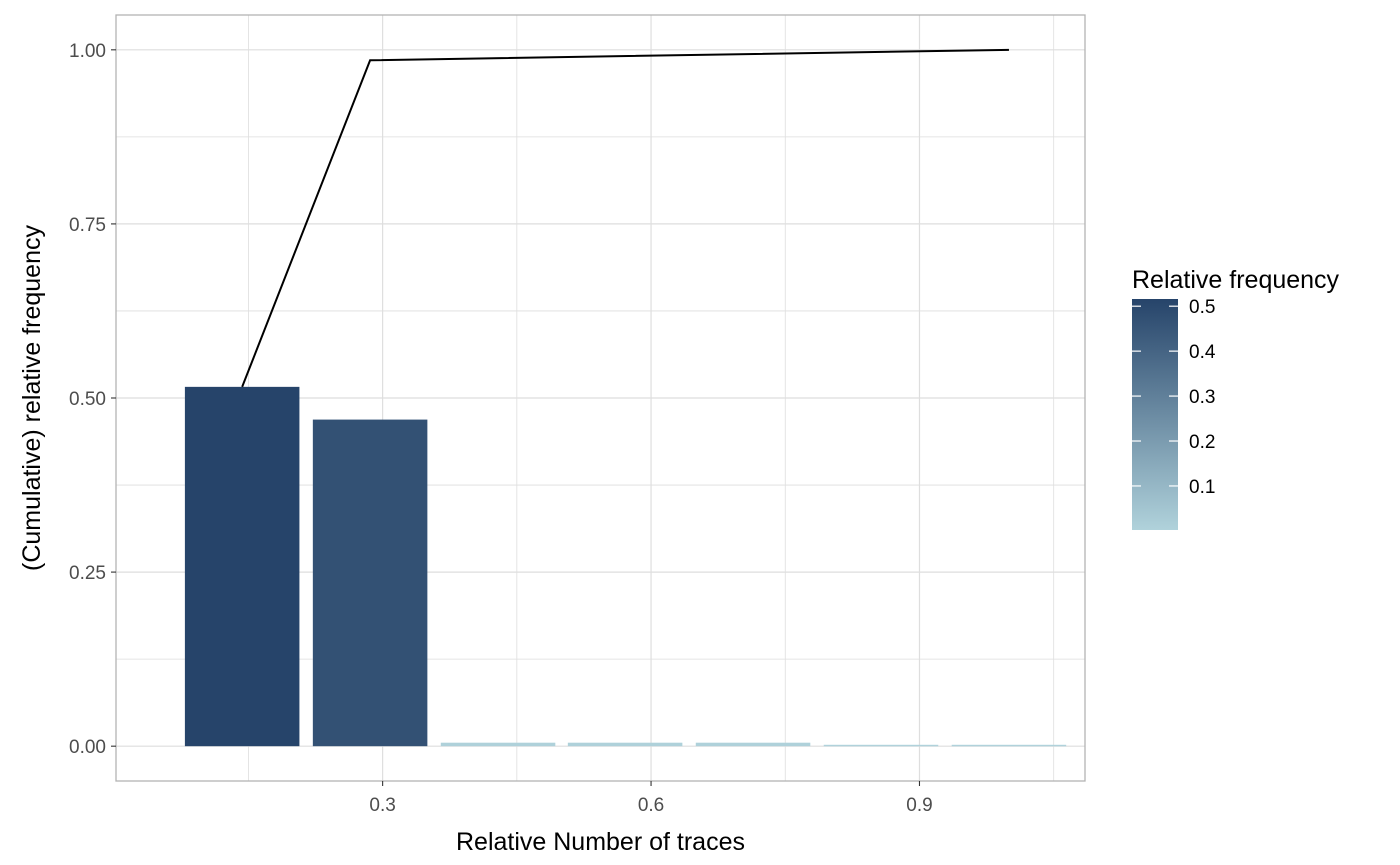 This screenshot has height=865, width=1400. What do you see at coordinates (1202, 487) in the screenshot?
I see `legend-tick-label: 0.1` at bounding box center [1202, 487].